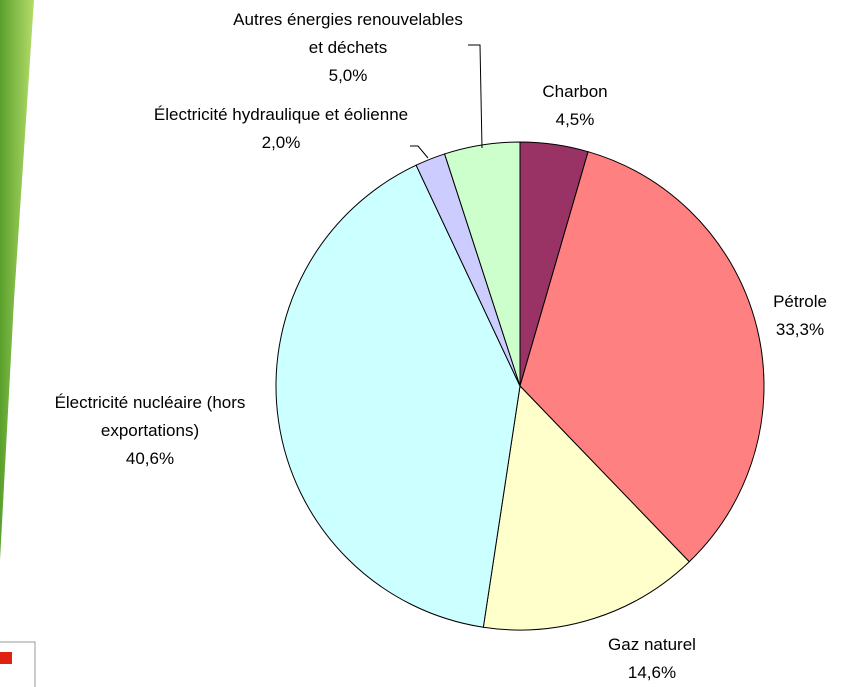 The width and height of the screenshot is (841, 687). Describe the element at coordinates (17, 280) in the screenshot. I see `decoration-stripe` at that location.